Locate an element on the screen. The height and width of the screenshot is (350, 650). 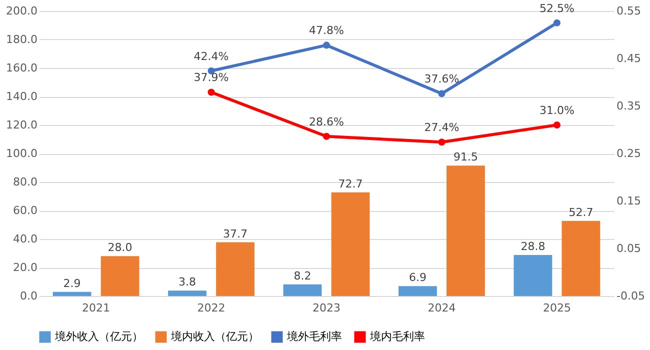
y-tick-label: 20.0 is located at coordinates (25, 267).